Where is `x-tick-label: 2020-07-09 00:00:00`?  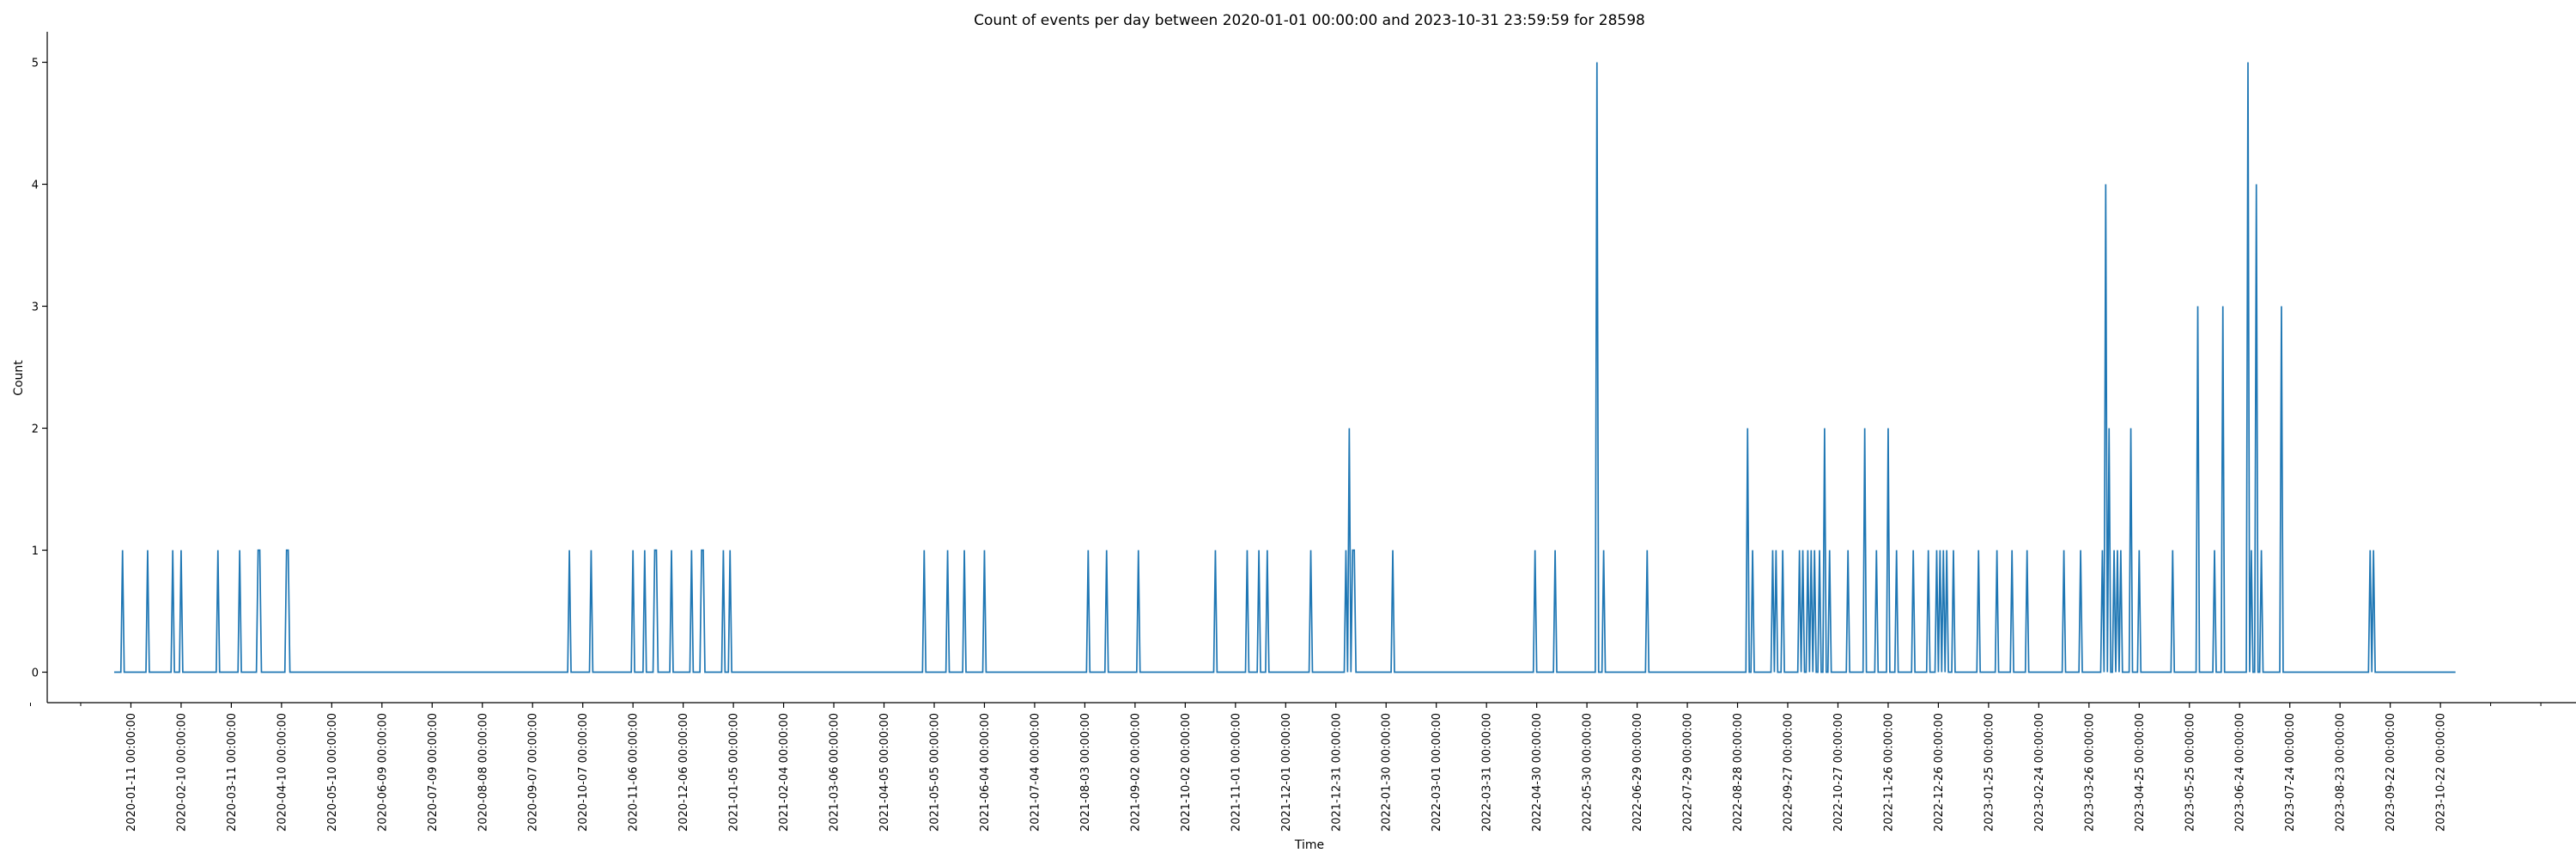 x-tick-label: 2020-07-09 00:00:00 is located at coordinates (433, 773).